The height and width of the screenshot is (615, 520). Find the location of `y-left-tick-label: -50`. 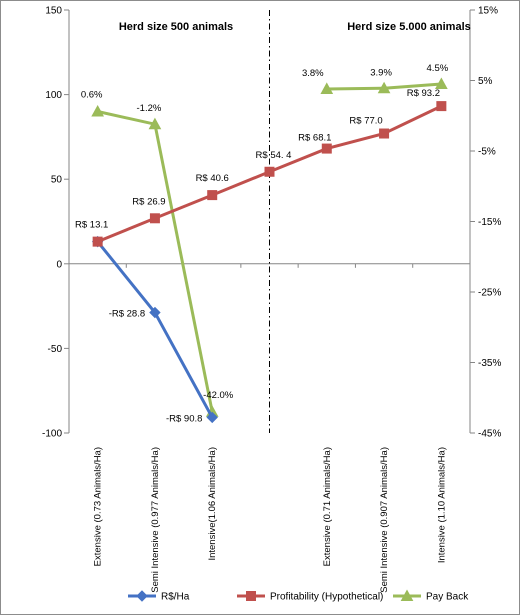

y-left-tick-label: -50 is located at coordinates (55, 349).